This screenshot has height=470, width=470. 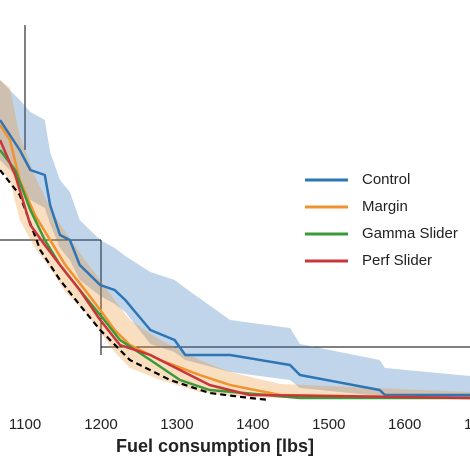 What do you see at coordinates (252, 424) in the screenshot?
I see `x-tick-label: 1400` at bounding box center [252, 424].